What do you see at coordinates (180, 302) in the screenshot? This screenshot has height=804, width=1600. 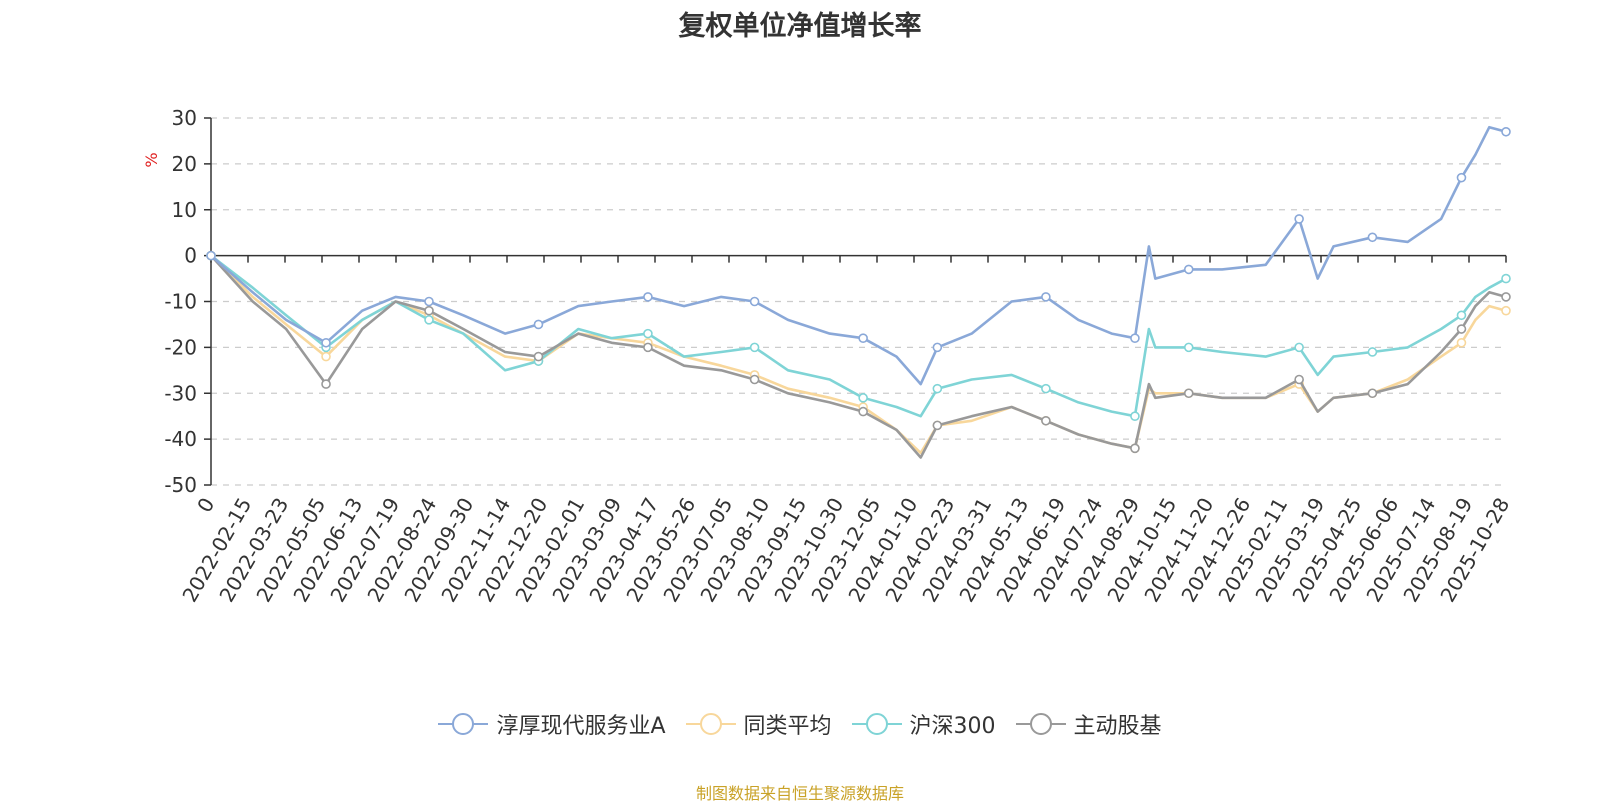 I see `y-tick-label: -10` at bounding box center [180, 302].